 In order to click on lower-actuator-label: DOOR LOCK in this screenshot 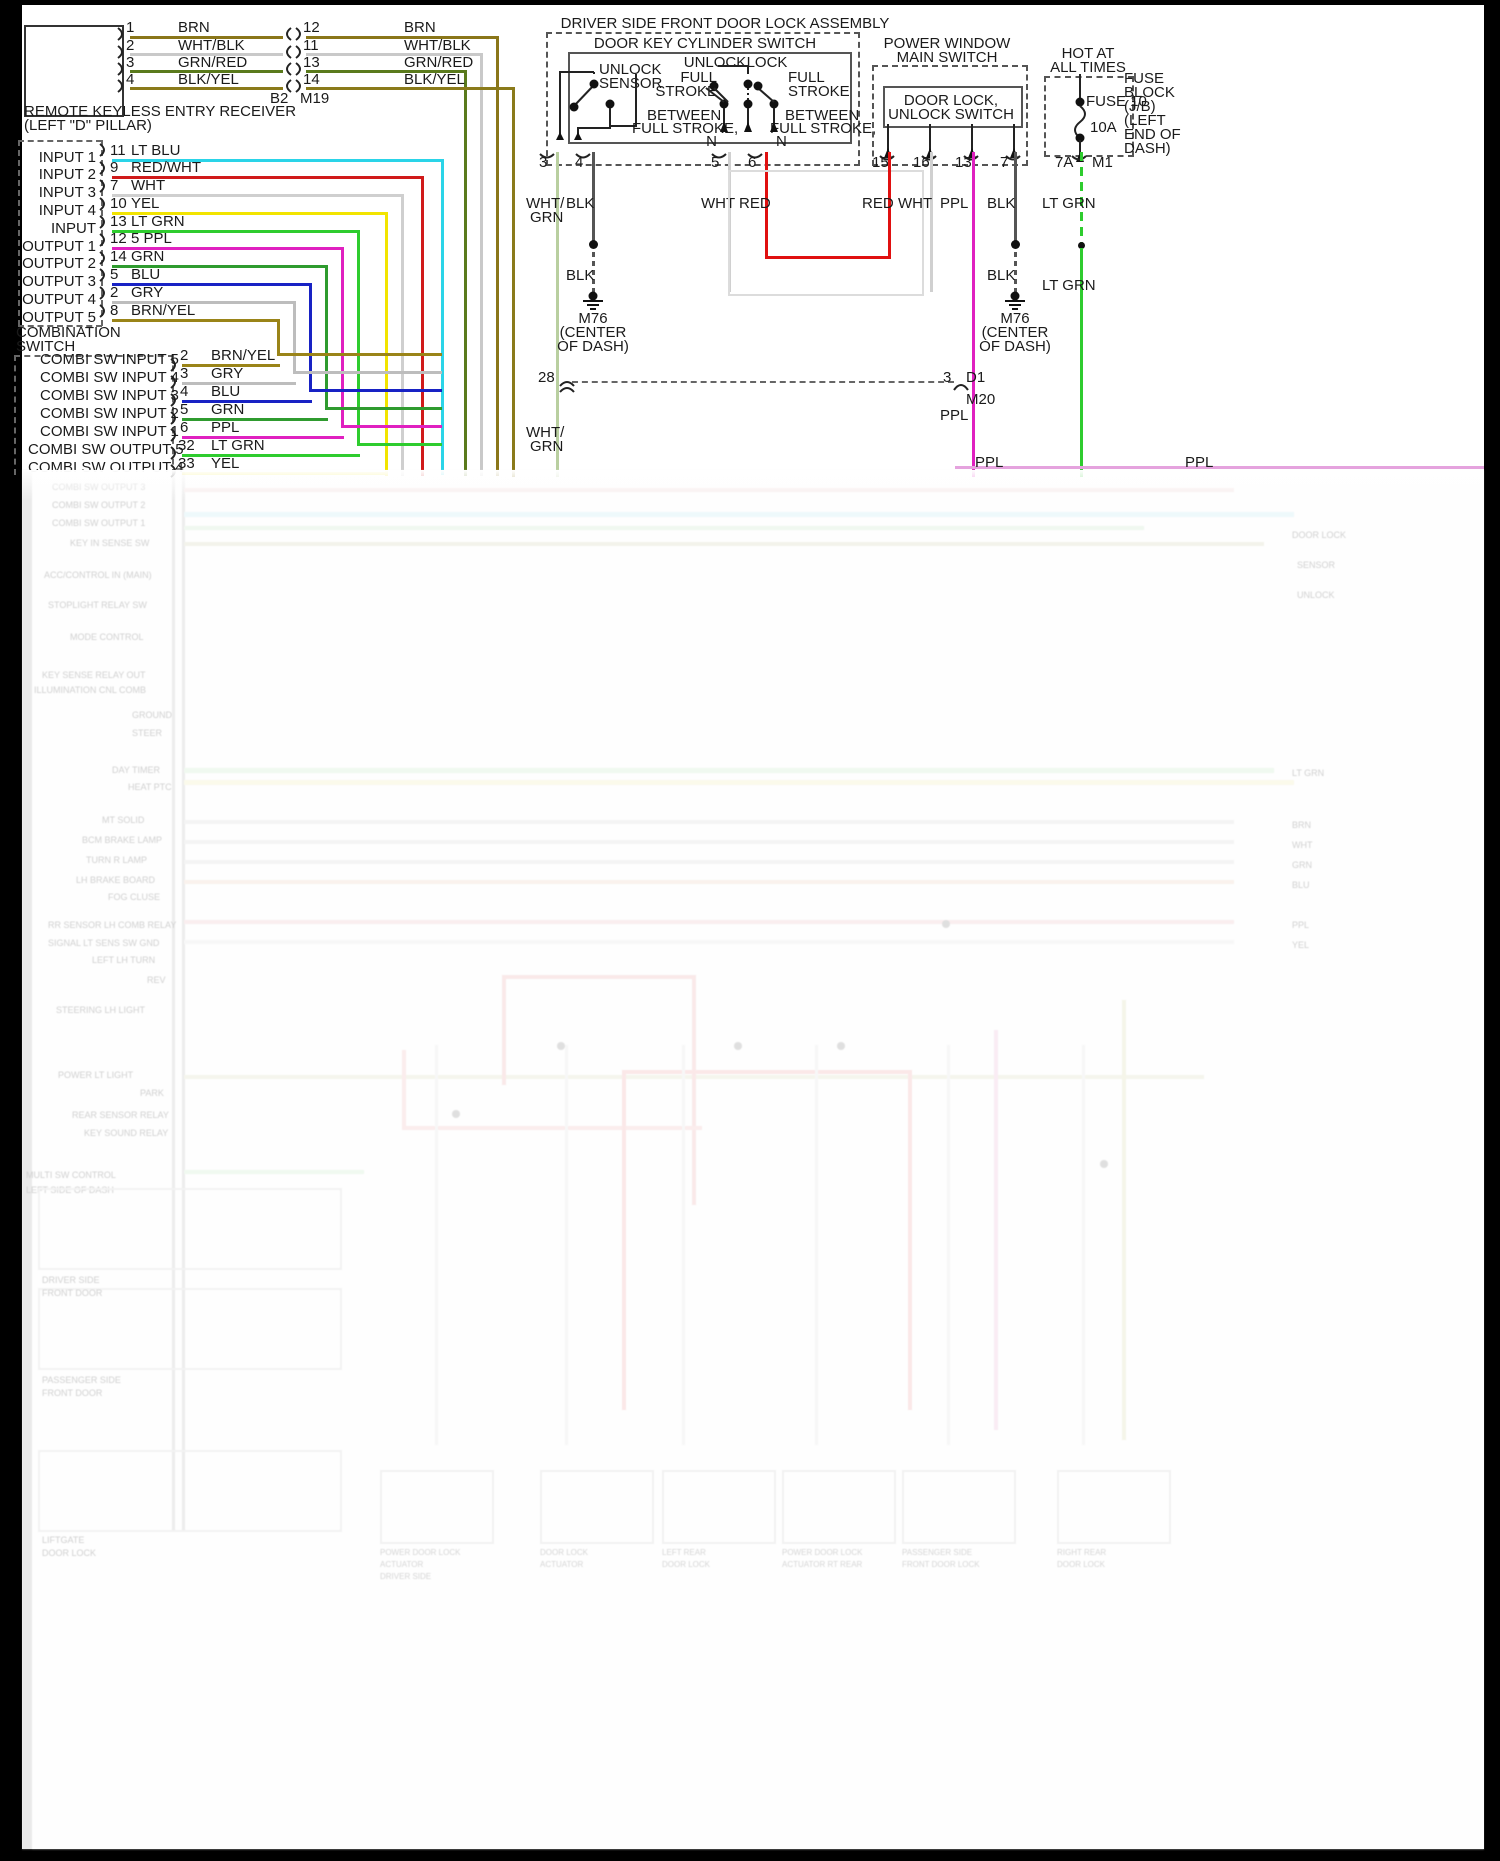, I will do `click(686, 1564)`.